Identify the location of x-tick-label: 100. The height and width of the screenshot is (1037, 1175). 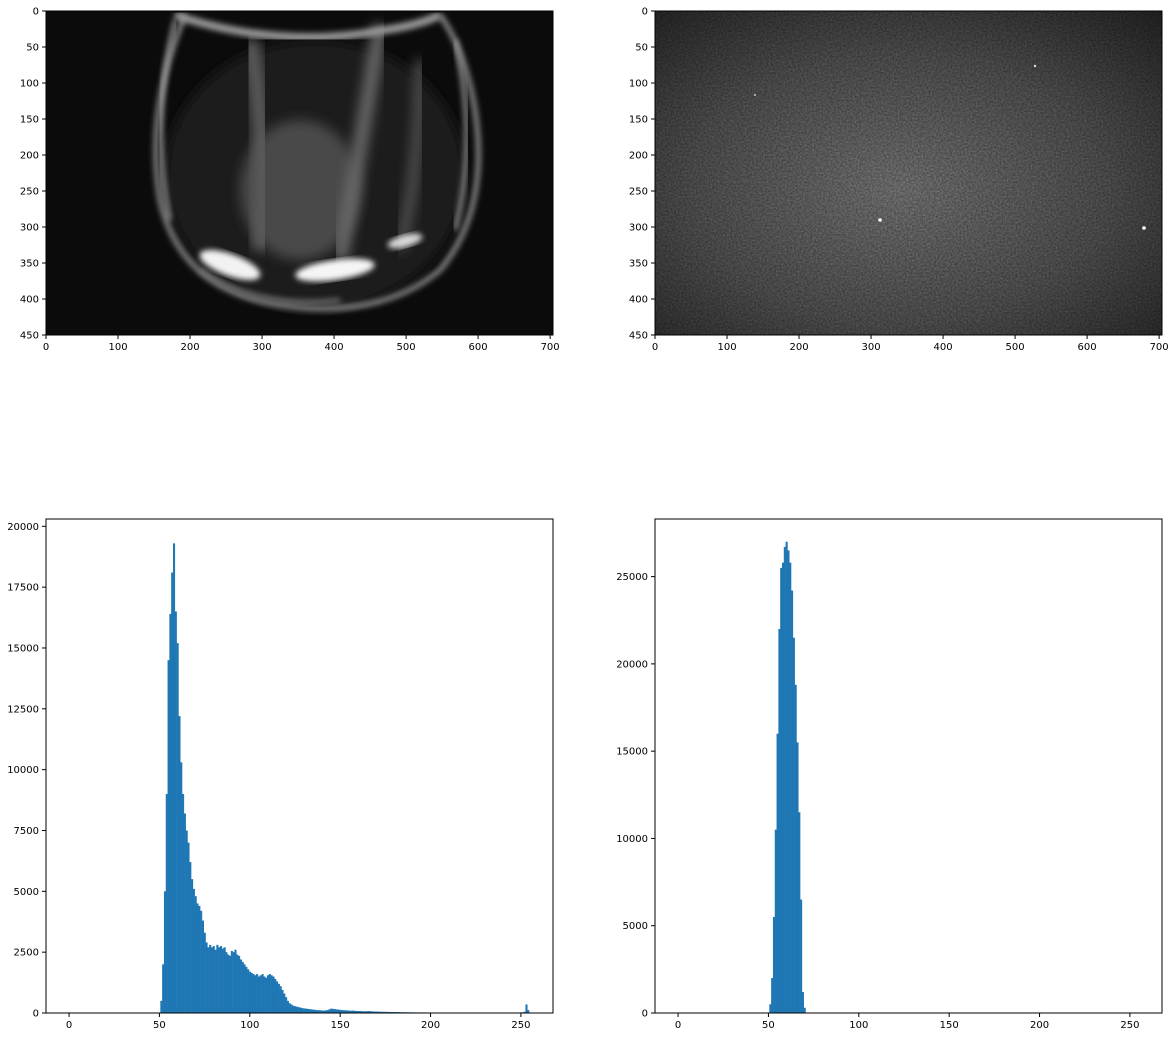
(858, 1025).